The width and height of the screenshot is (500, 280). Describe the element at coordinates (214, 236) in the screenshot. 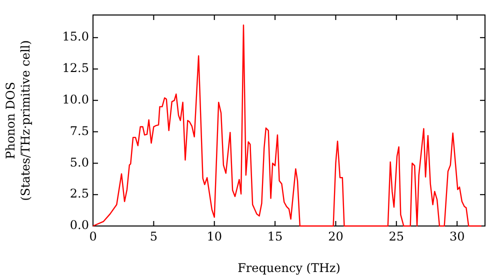

I see `x-tick-label: 10` at that location.